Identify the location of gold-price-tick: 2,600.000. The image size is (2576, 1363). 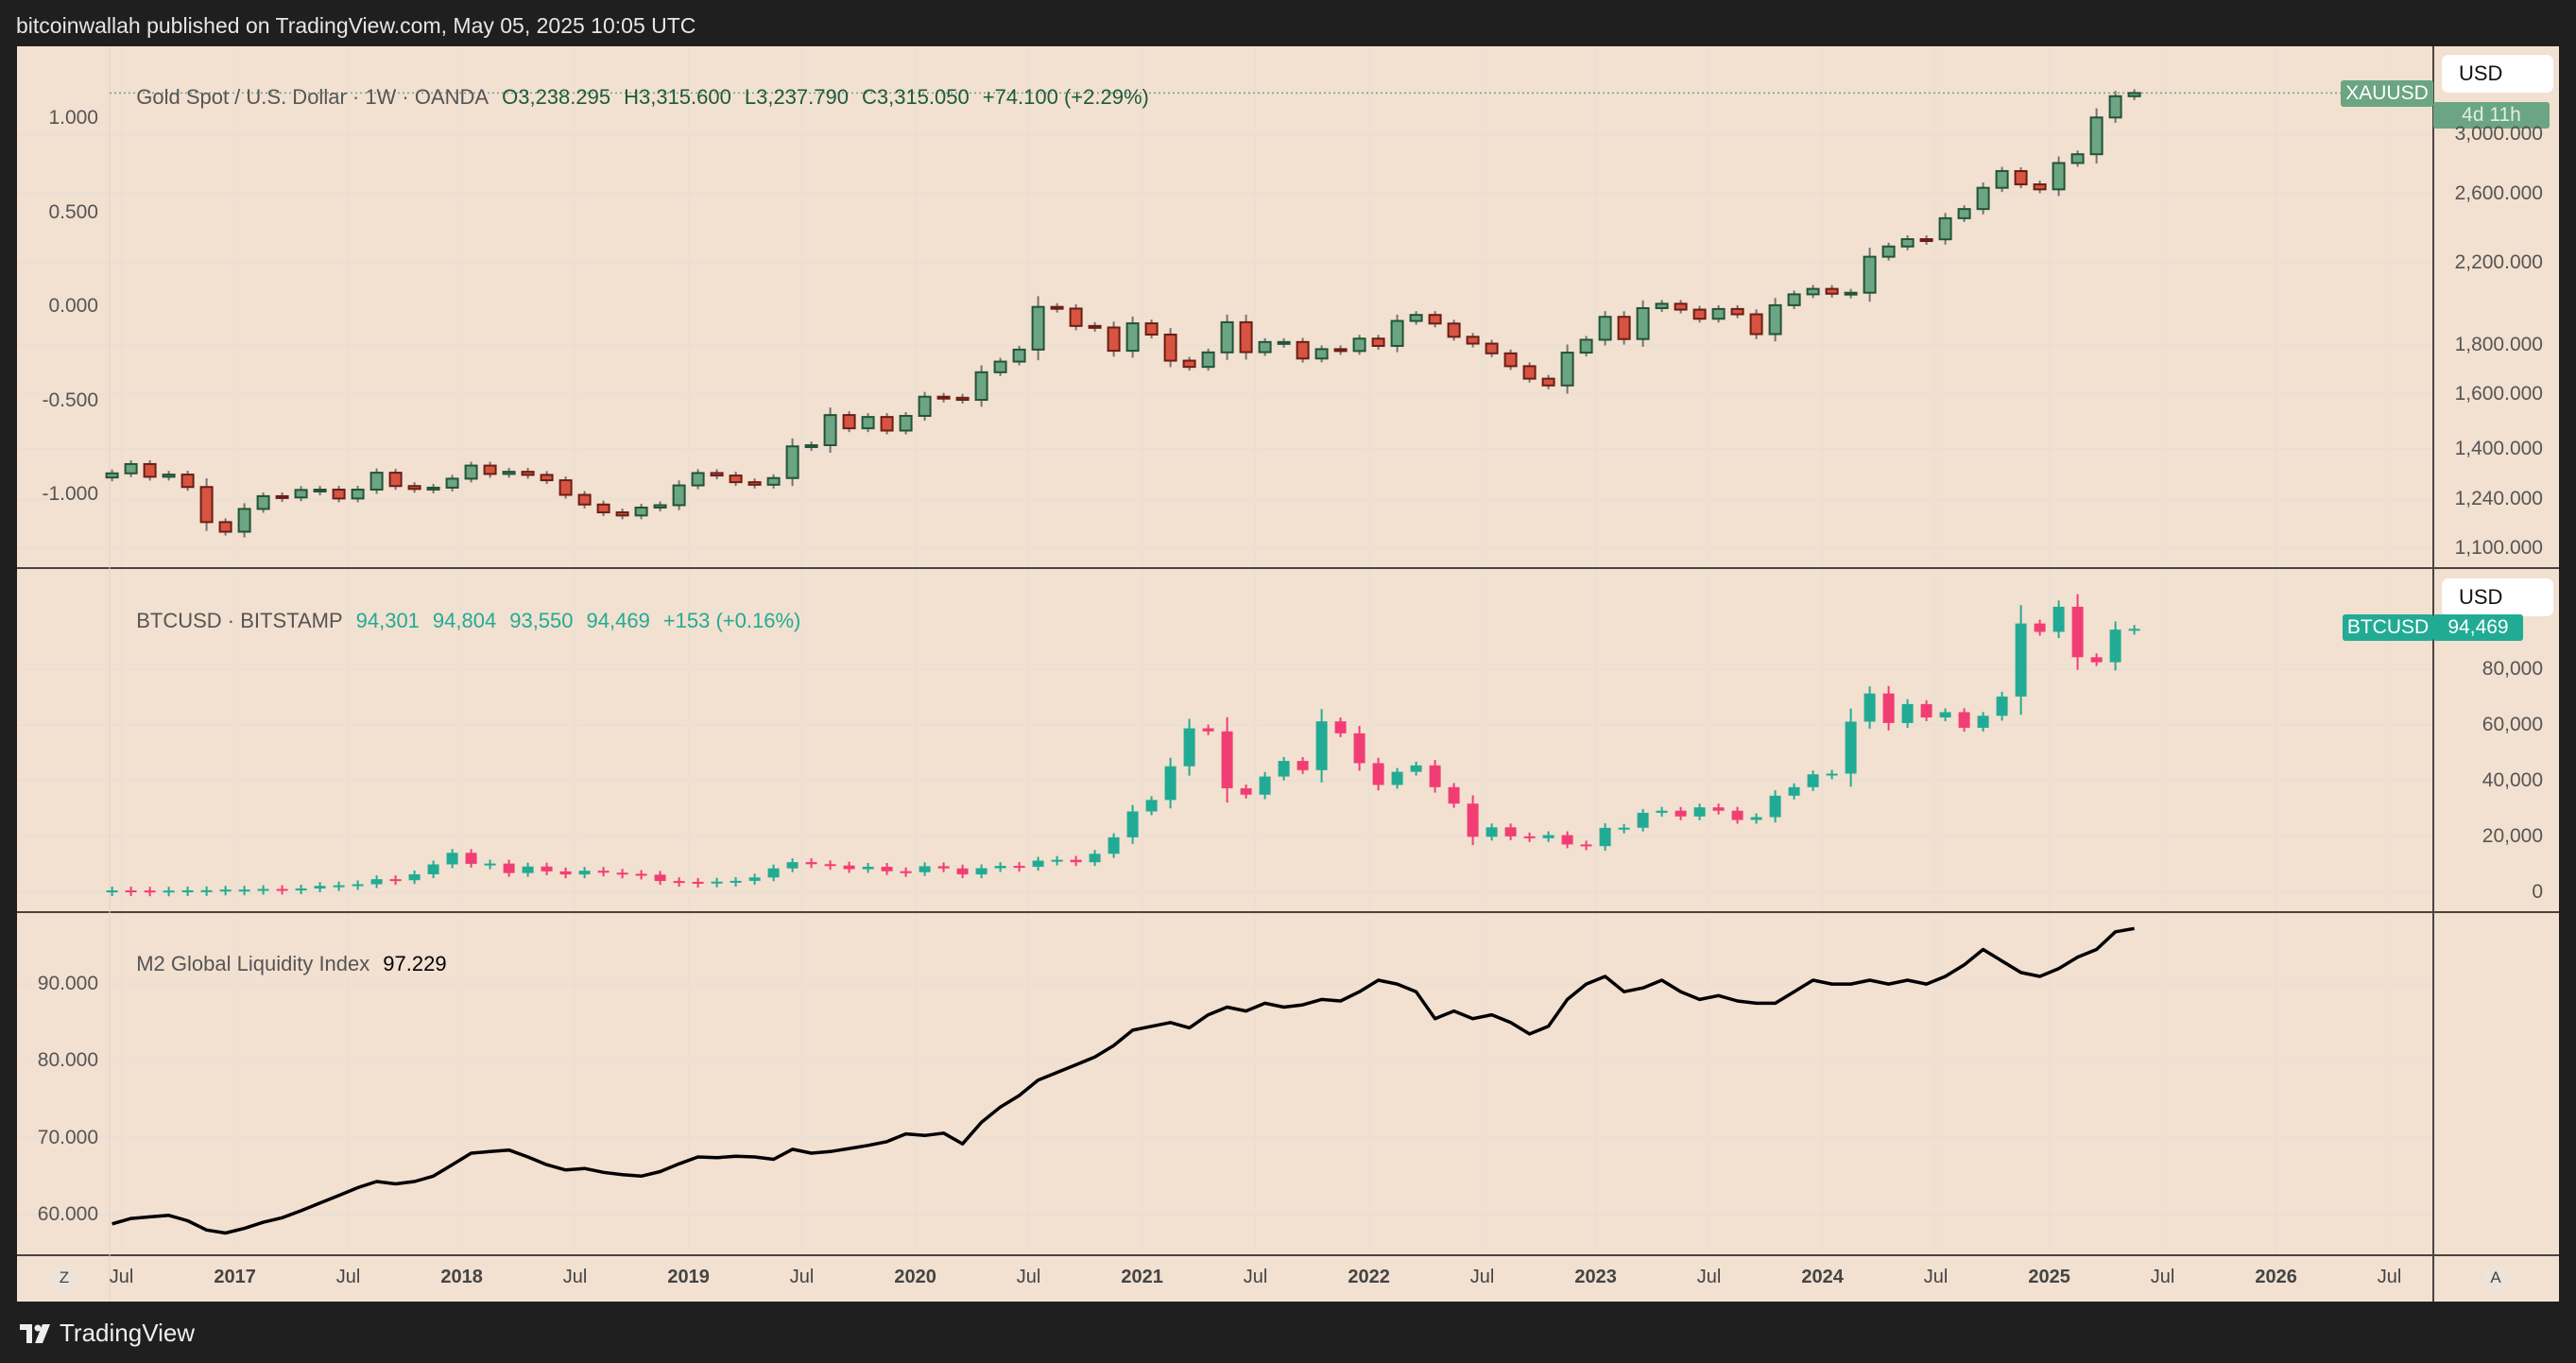
(2498, 193).